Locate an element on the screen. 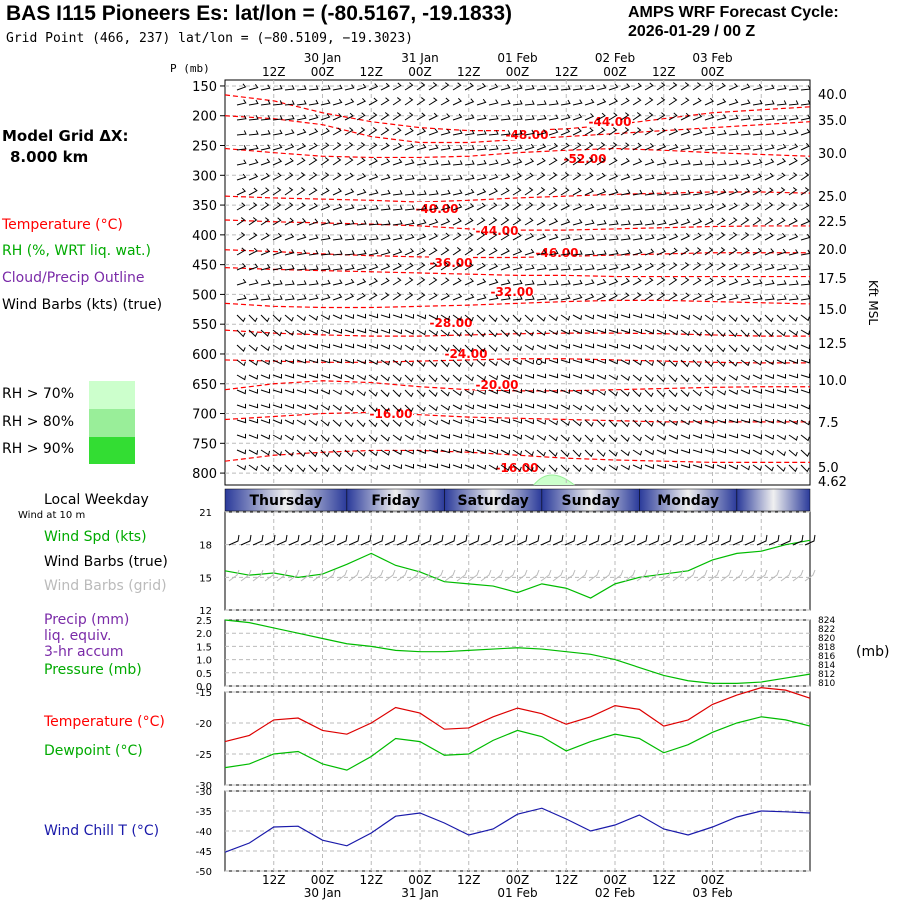 The image size is (900, 900). pressure-tick-label: 650 is located at coordinates (204, 385).